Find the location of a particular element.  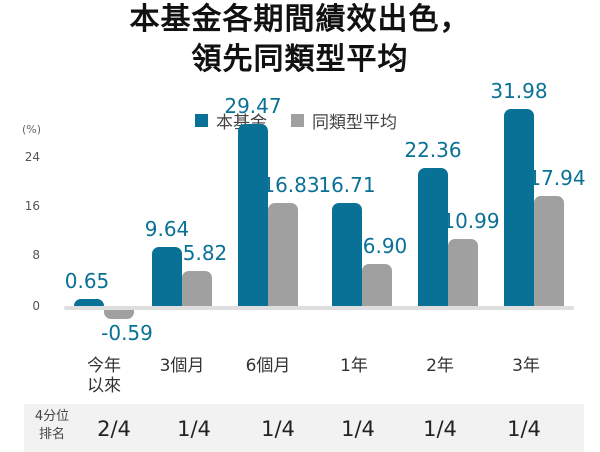

value-label-peer: 5.82 is located at coordinates (205, 252).